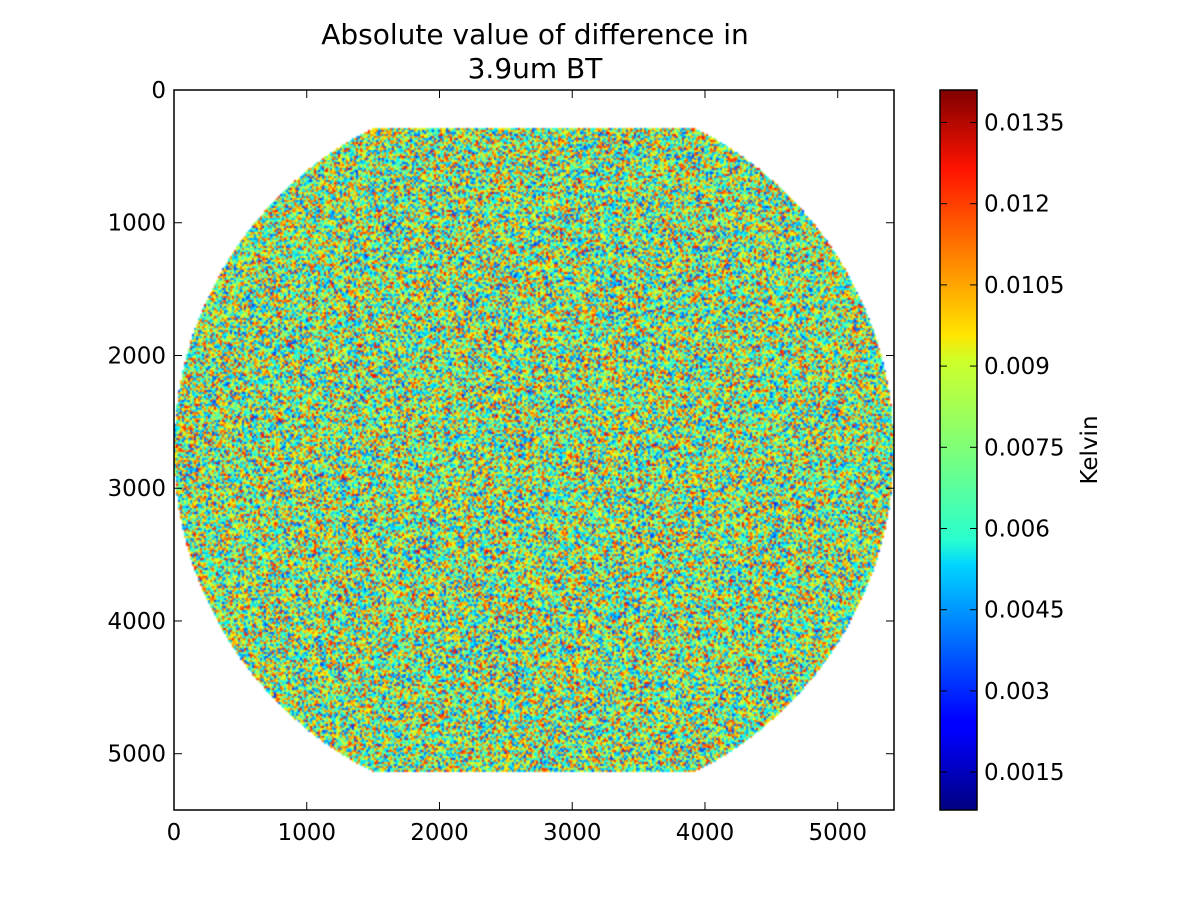 Image resolution: width=1200 pixels, height=900 pixels. I want to click on x-tick-label: 3000, so click(572, 833).